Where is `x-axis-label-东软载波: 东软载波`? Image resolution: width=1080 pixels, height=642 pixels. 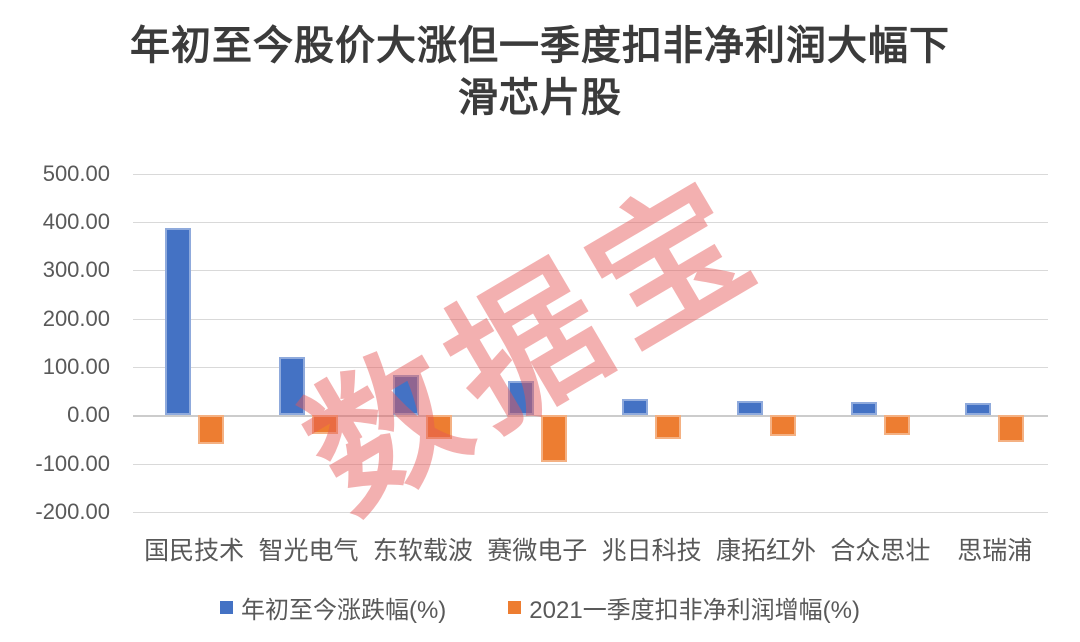 x-axis-label-东软载波: 东软载波 is located at coordinates (422, 551).